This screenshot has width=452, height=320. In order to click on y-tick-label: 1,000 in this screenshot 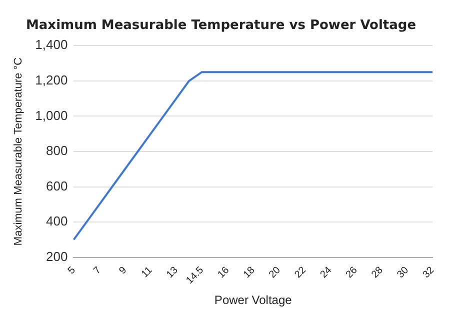, I will do `click(51, 115)`.